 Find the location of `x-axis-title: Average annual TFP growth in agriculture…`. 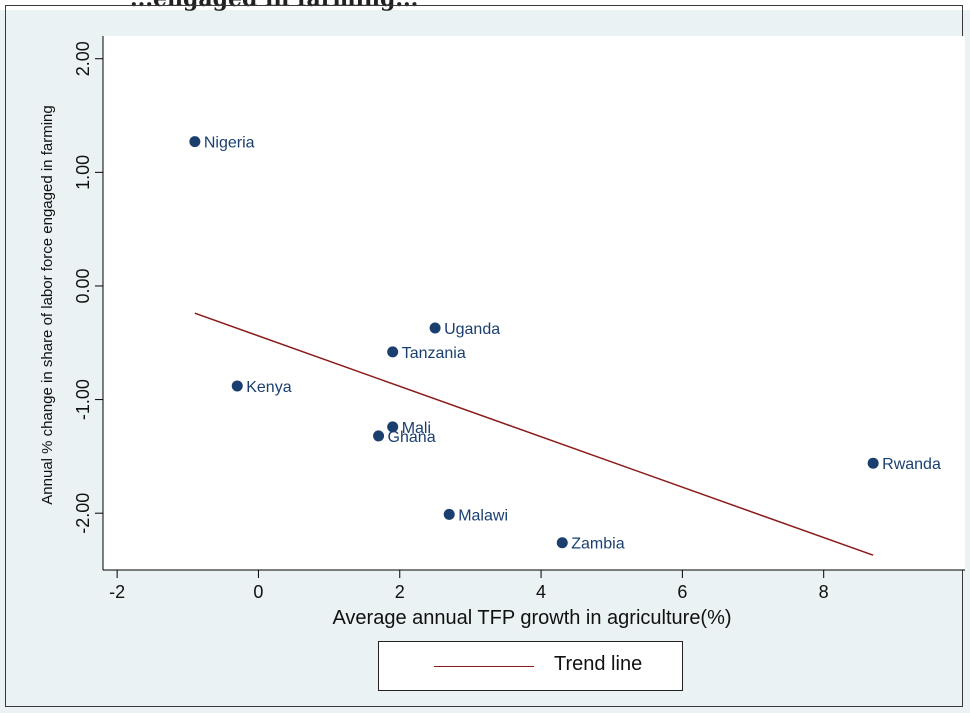

x-axis-title: Average annual TFP growth in agriculture… is located at coordinates (531, 618).